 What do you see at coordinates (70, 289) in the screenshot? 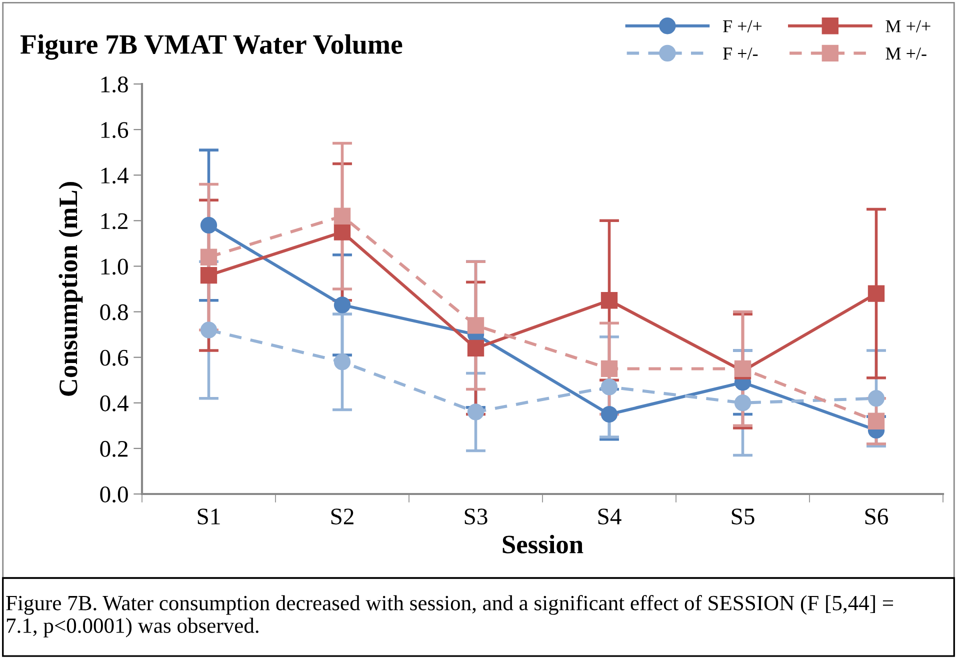
I see `y-axis-title: Consumption (mL)` at bounding box center [70, 289].